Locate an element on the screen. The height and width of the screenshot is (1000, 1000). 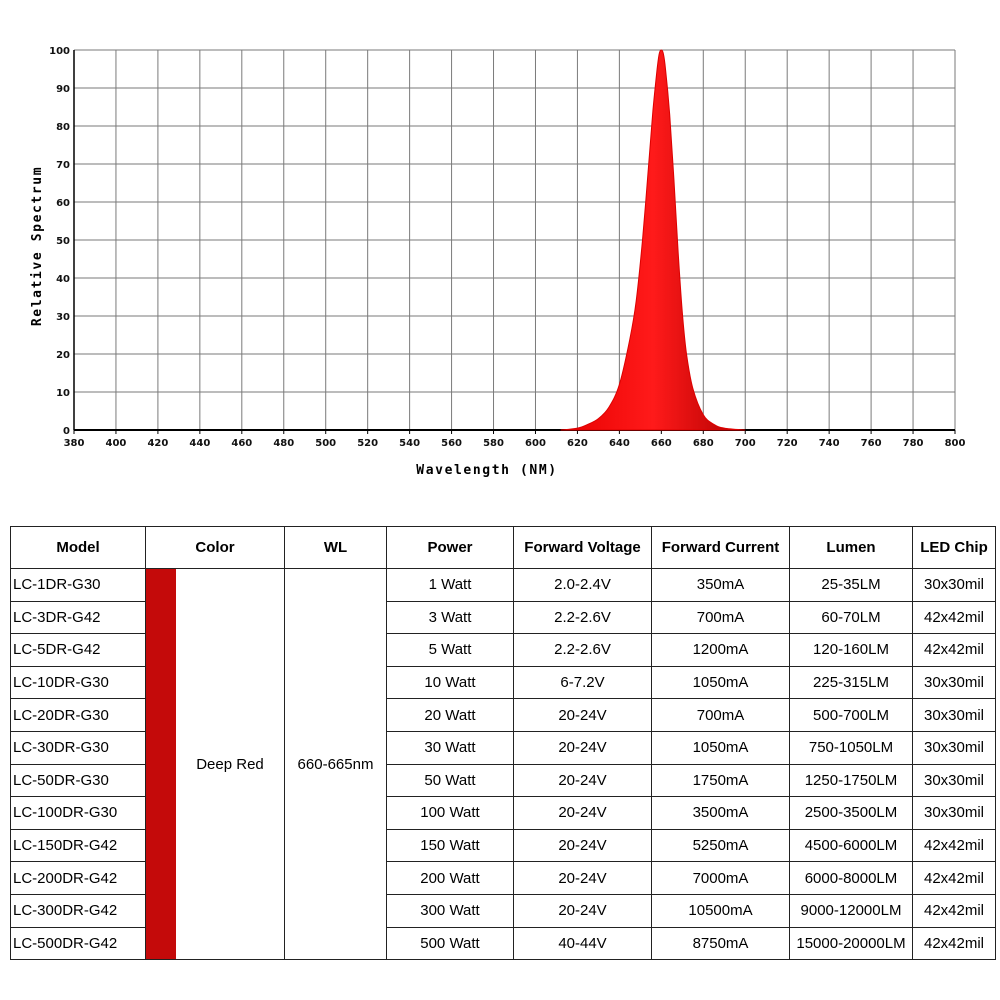
x-tick-label: 460 is located at coordinates (241, 443).